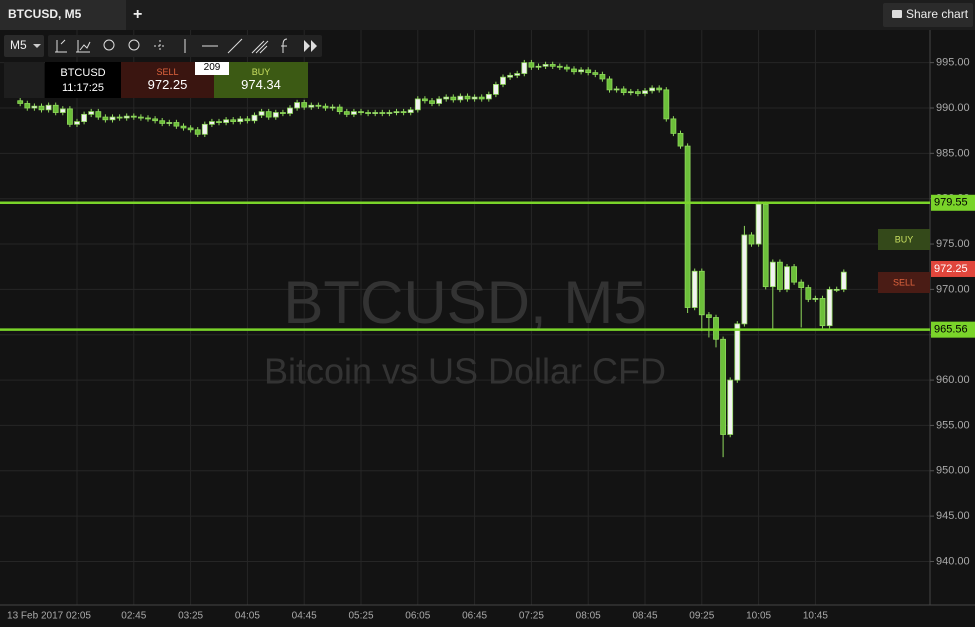 The height and width of the screenshot is (627, 975). Describe the element at coordinates (137, 14) in the screenshot. I see `add-tab: +` at that location.